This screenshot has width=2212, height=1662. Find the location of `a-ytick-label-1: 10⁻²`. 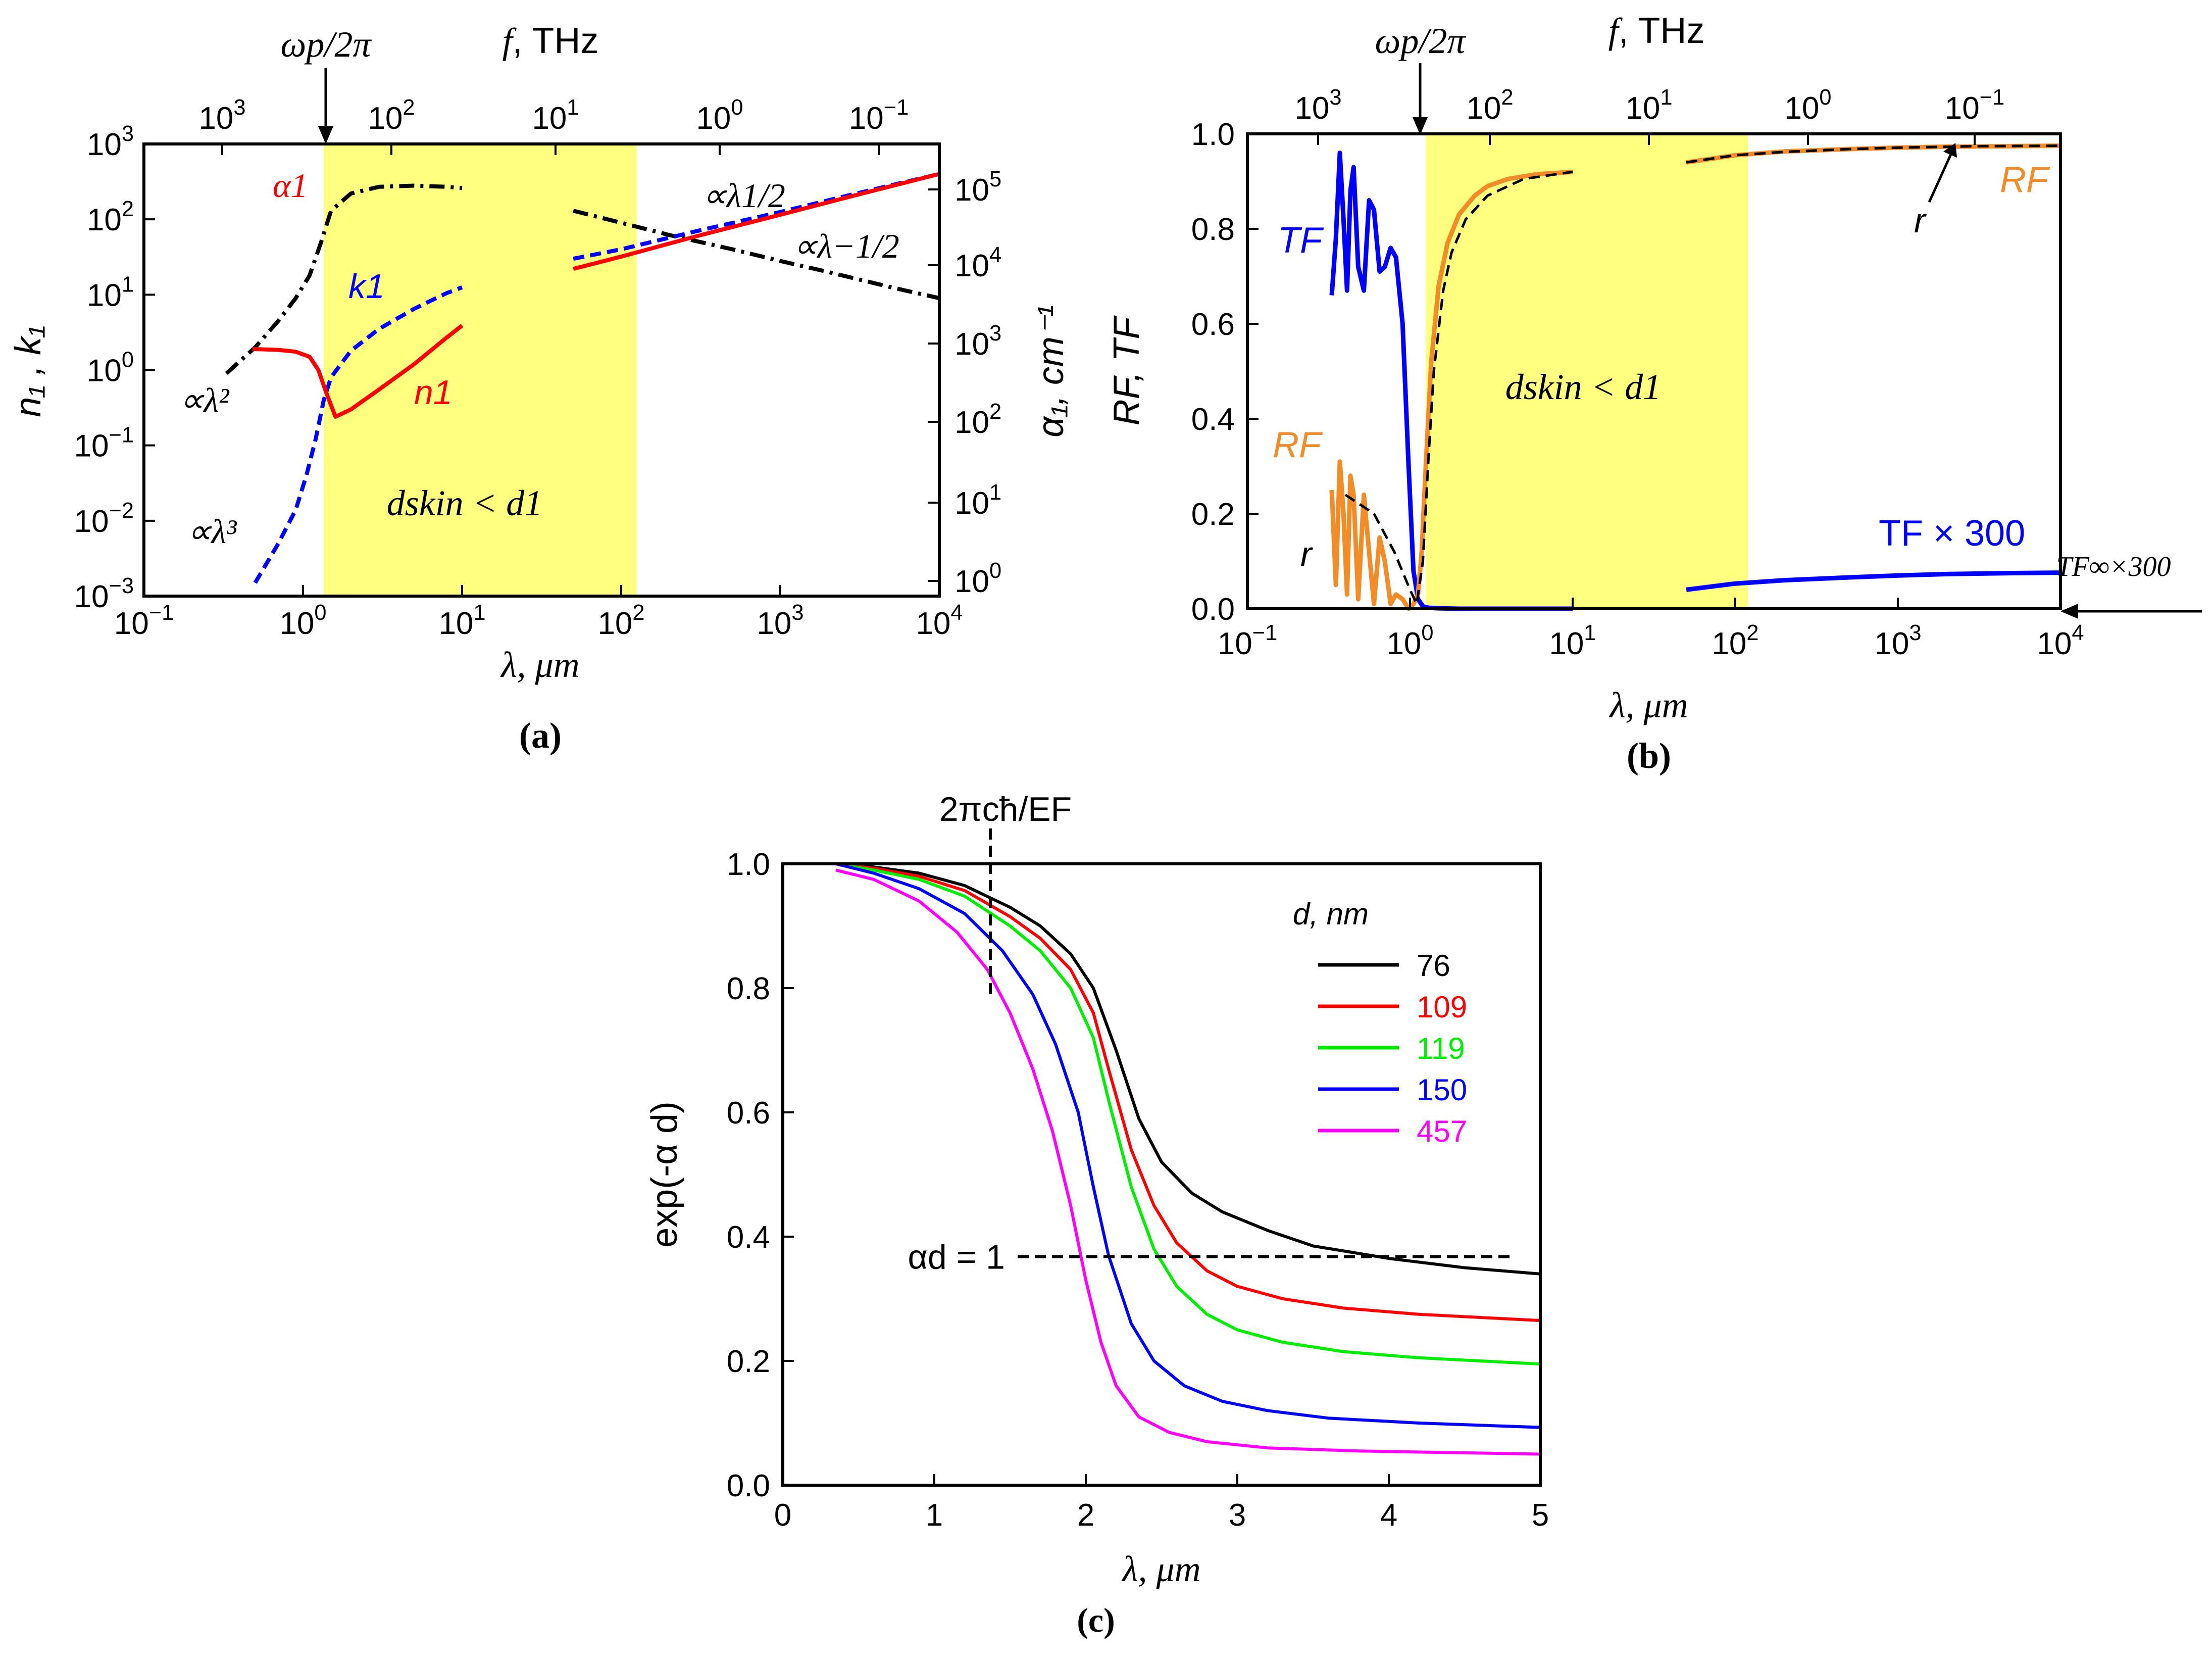

a-ytick-label-1: 10⁻² is located at coordinates (104, 519).